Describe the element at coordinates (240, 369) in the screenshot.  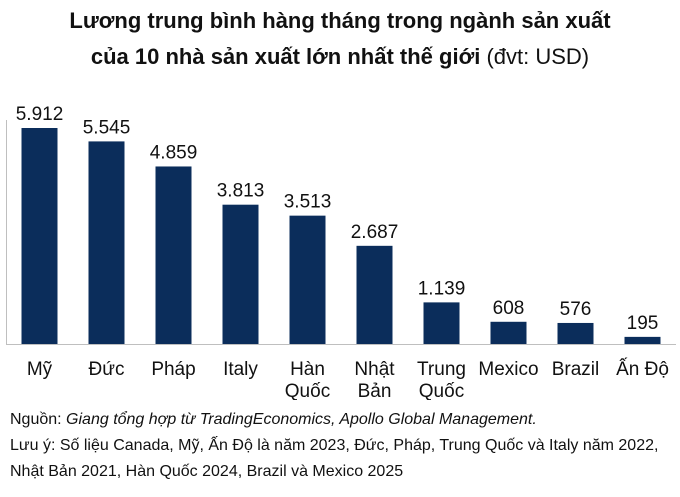
I see `category-label: Italy` at that location.